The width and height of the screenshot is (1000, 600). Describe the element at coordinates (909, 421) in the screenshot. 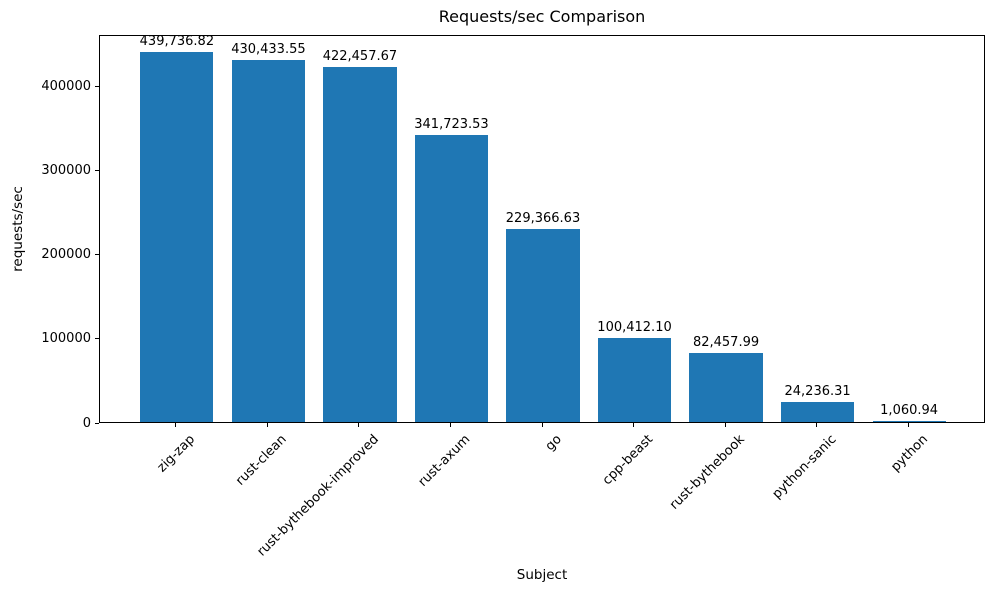

I see `bar-python` at that location.